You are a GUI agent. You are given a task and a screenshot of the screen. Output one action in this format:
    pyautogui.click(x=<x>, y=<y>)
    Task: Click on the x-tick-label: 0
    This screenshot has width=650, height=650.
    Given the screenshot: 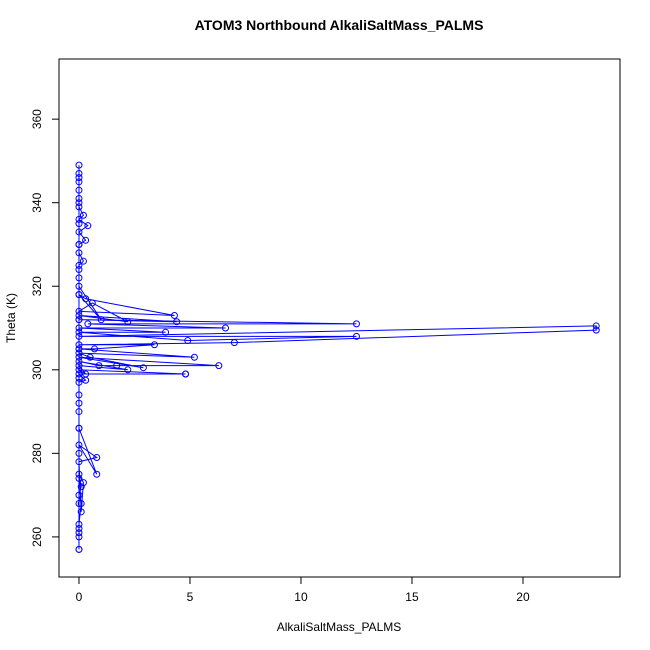 What is the action you would take?
    pyautogui.click(x=79, y=597)
    